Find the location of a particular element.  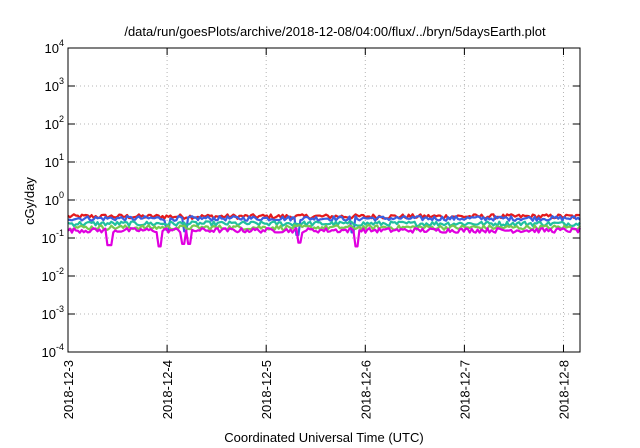

x-tick-label: 2018-12-4 is located at coordinates (167, 389).